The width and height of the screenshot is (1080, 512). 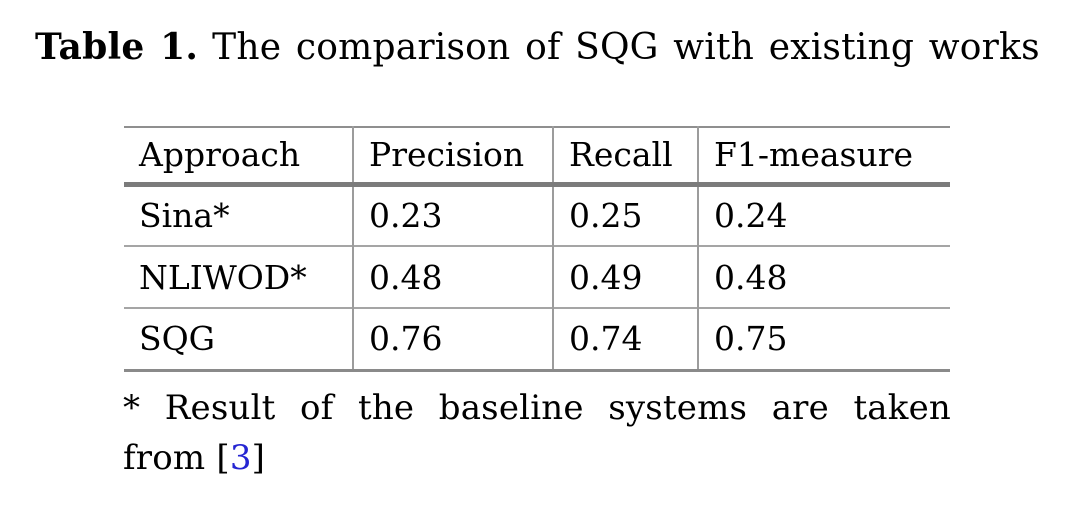 What do you see at coordinates (452, 277) in the screenshot?
I see `cell-precision: 0.48` at bounding box center [452, 277].